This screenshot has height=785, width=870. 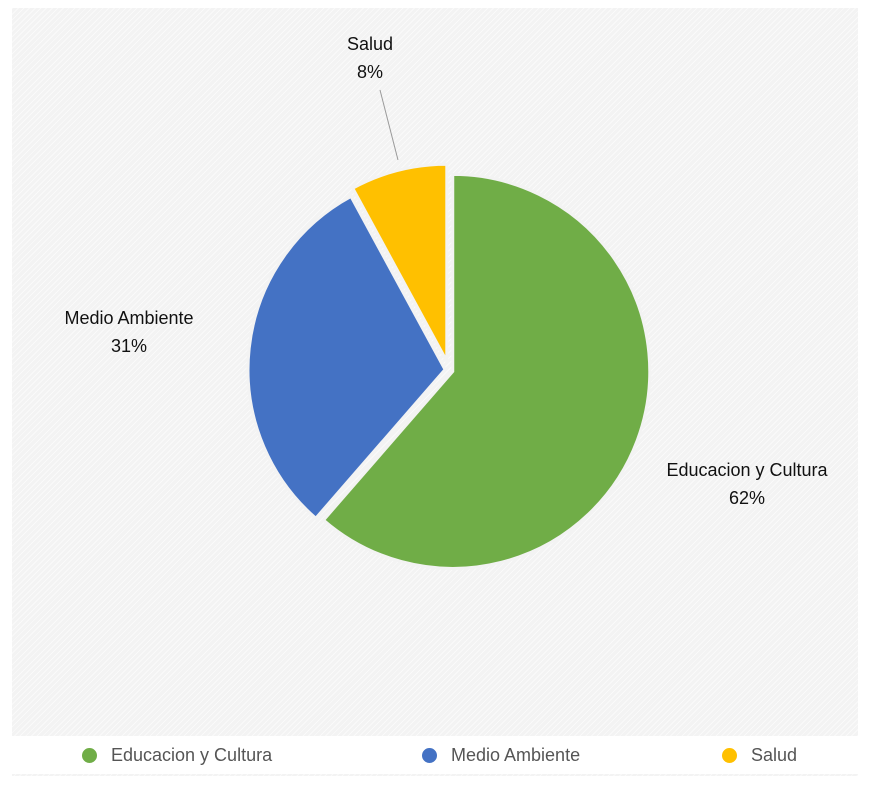 I want to click on legend: Educacion y Cultura Medio Ambiente Salud, so click(x=435, y=755).